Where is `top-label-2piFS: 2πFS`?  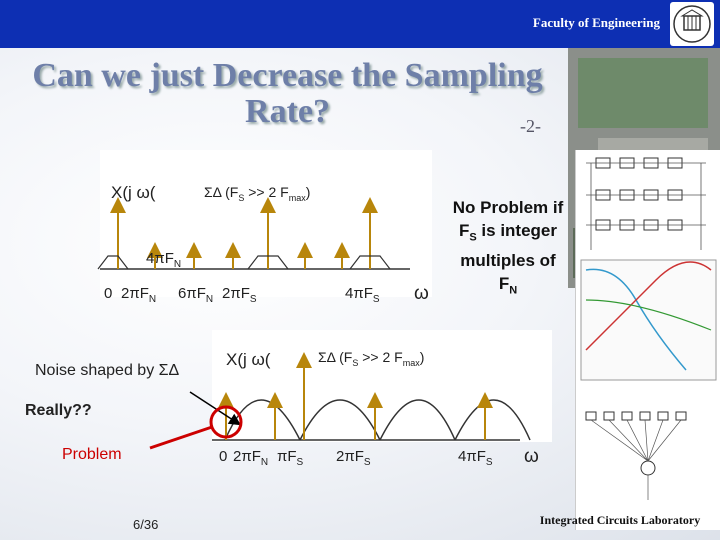
top-label-2piFS: 2πFS is located at coordinates (239, 295).